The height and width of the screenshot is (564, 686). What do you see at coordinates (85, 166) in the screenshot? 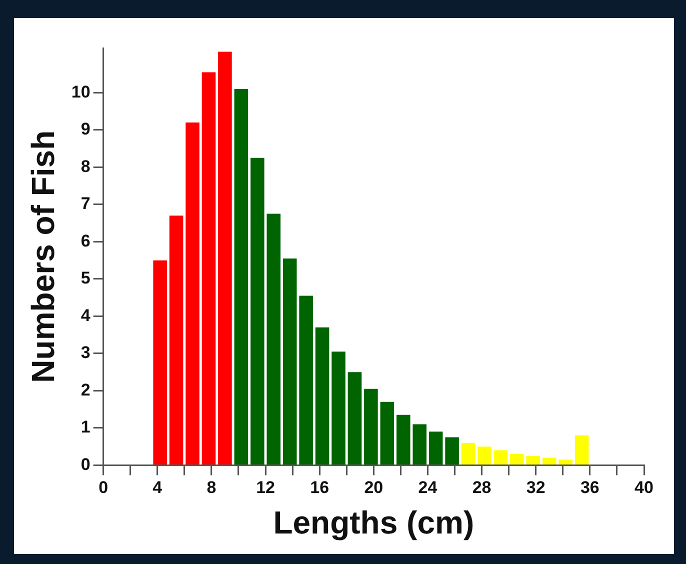
I see `y-tick-label: 8` at bounding box center [85, 166].